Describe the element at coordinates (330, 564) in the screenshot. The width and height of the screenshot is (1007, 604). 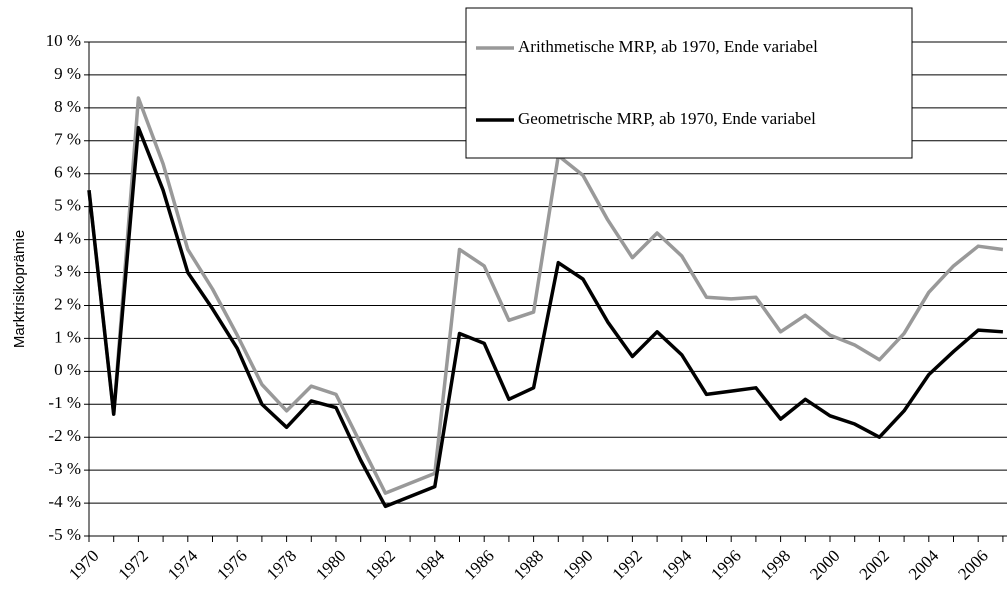
I see `x-tick-label: 1980` at that location.